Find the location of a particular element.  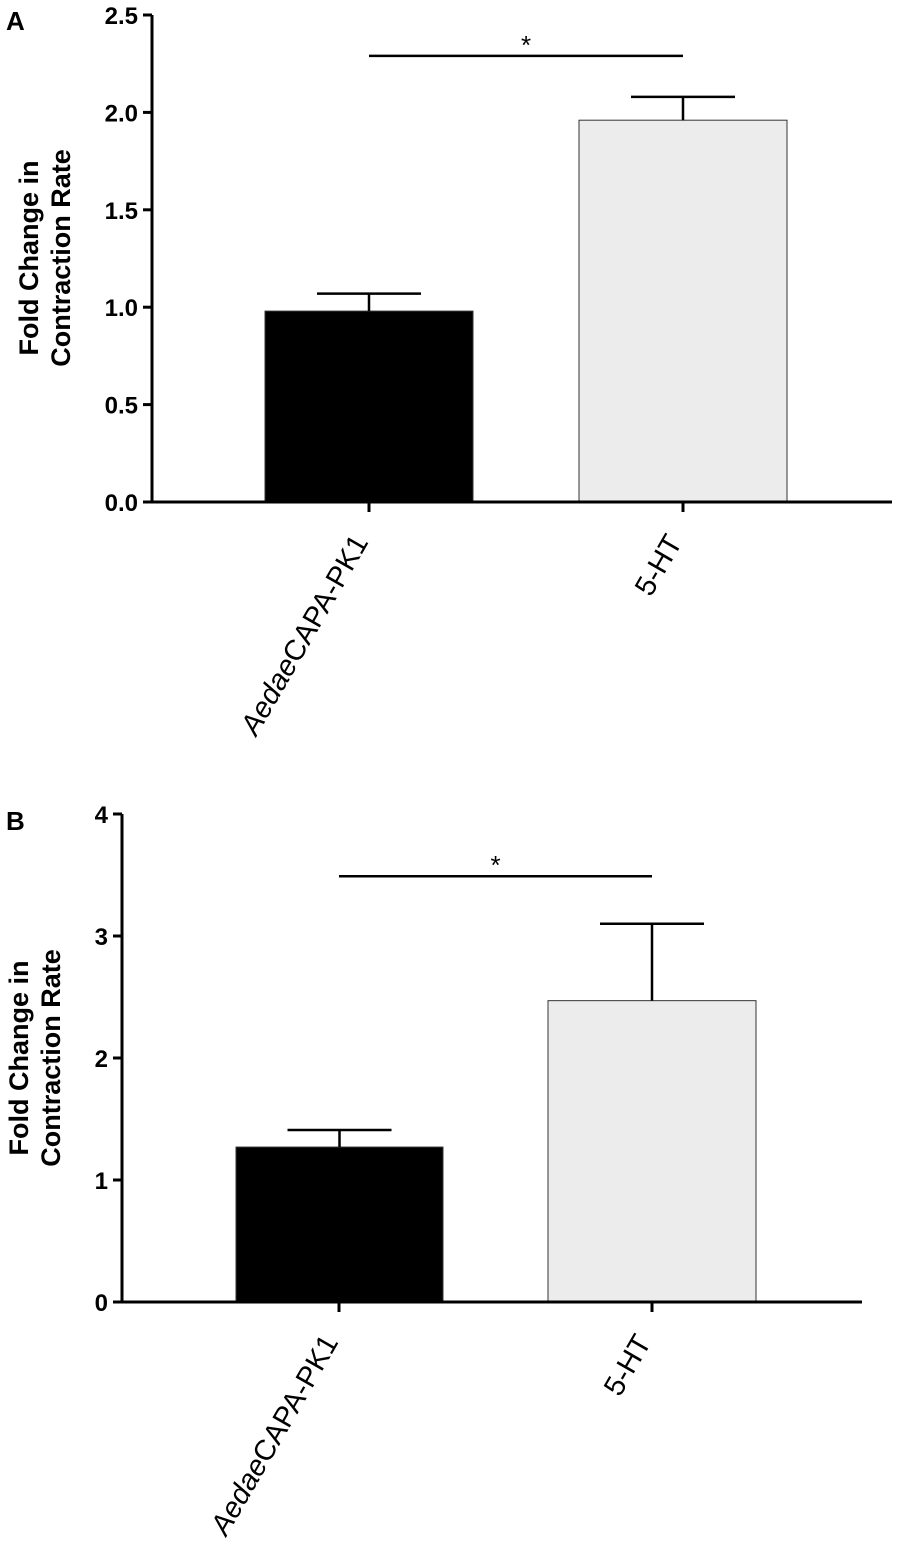

panel-label: B is located at coordinates (15, 821).